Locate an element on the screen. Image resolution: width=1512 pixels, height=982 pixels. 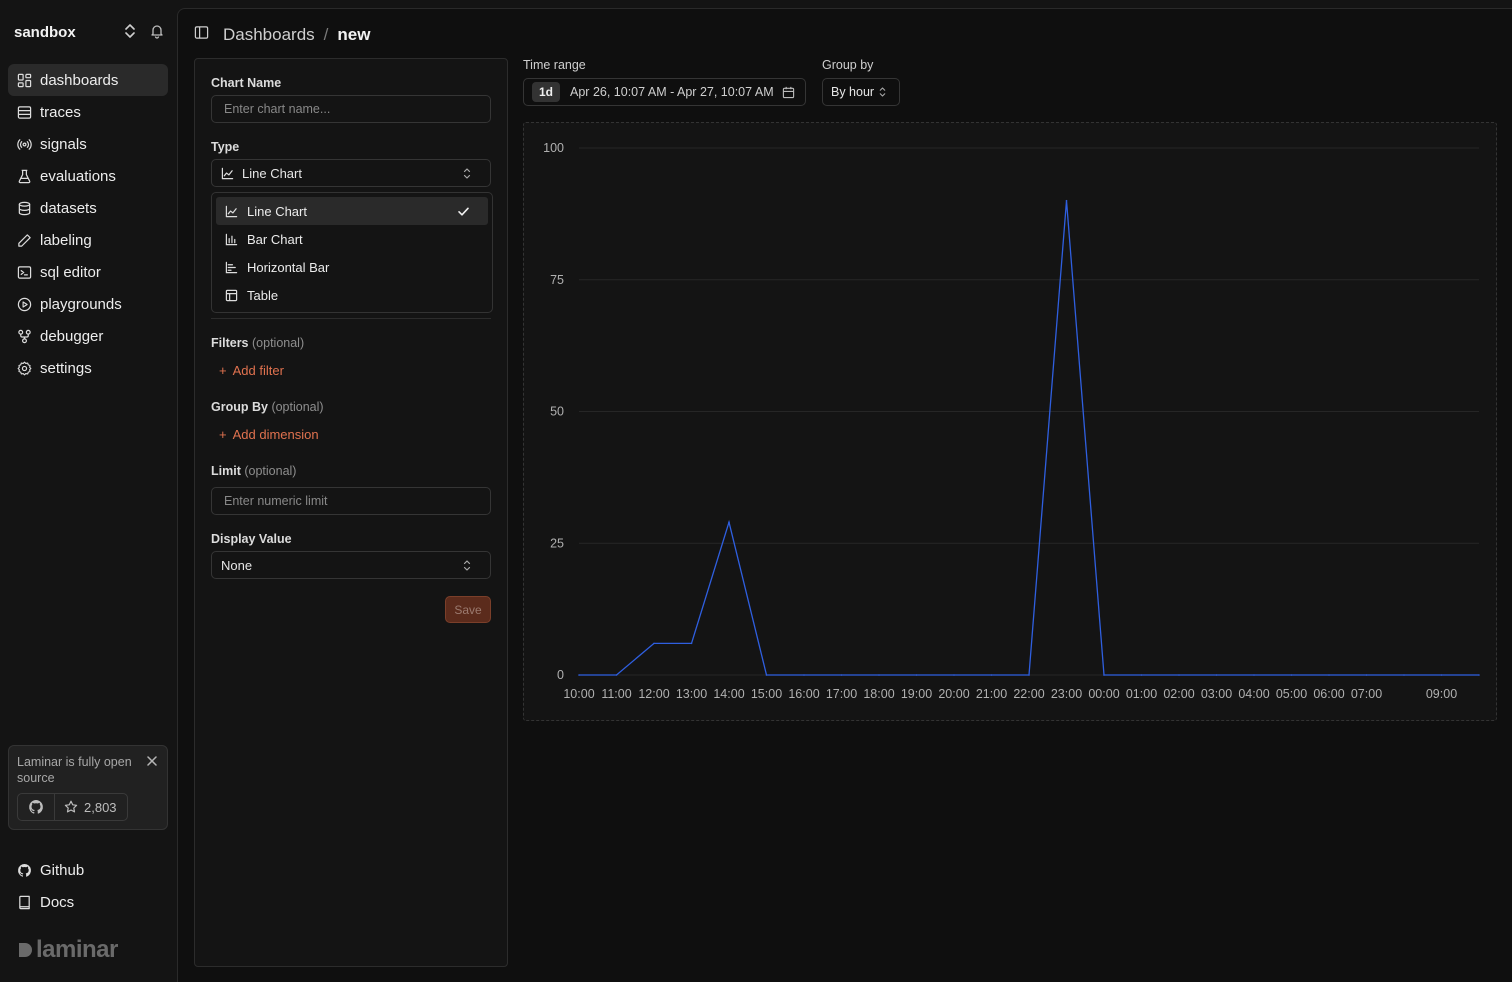
group-by-value: By hour is located at coordinates (853, 92).